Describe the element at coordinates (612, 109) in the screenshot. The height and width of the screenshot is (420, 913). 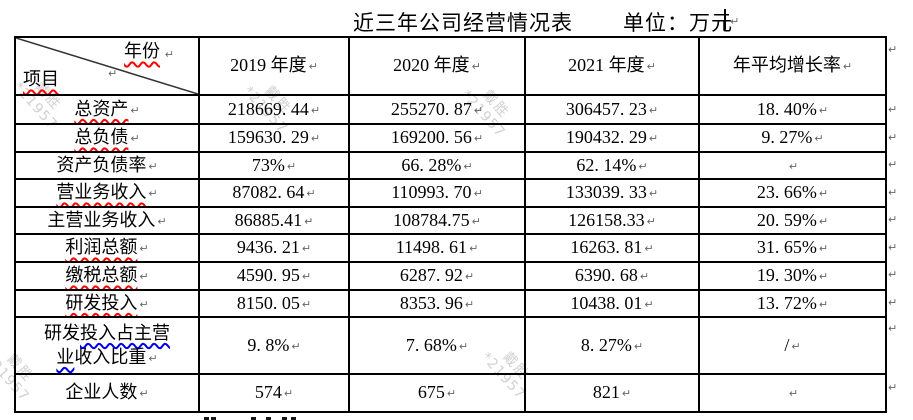
I see `cell-value: 306457. 23 ↵` at that location.